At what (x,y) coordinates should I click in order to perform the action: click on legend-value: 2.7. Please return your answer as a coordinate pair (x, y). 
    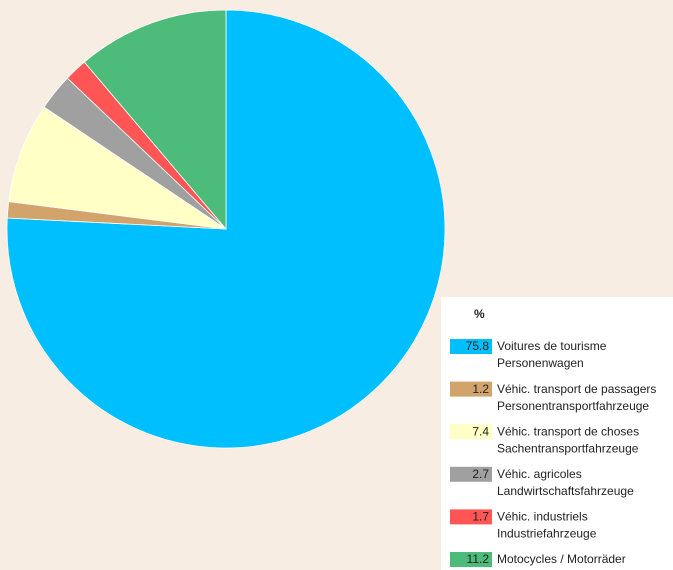
    Looking at the image, I should click on (480, 474).